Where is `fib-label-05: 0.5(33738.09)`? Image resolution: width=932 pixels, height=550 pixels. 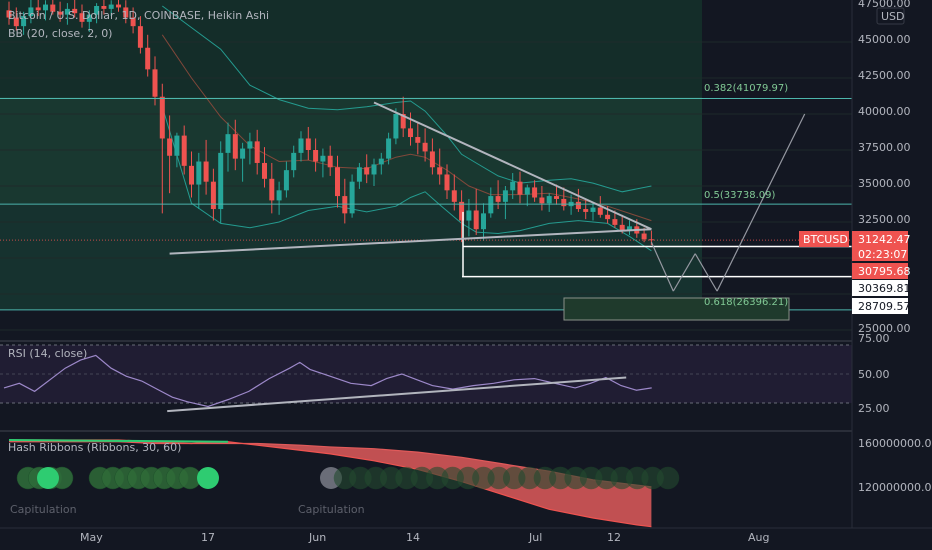
fib-label-05: 0.5(33738.09) is located at coordinates (740, 195).